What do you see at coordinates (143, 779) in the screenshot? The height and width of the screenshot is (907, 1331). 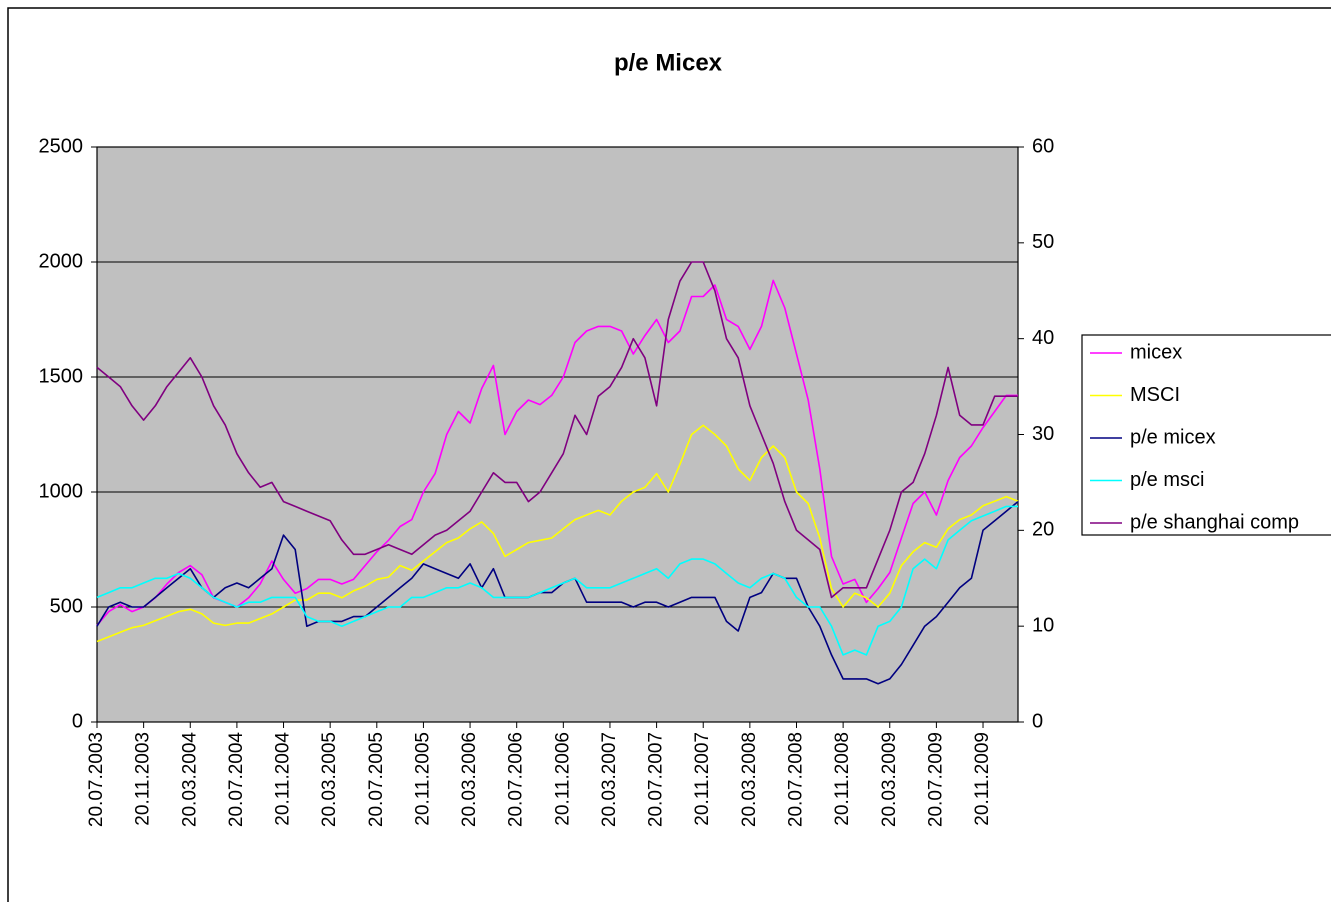 I see `x-tick-label: 20.11.2003` at bounding box center [143, 779].